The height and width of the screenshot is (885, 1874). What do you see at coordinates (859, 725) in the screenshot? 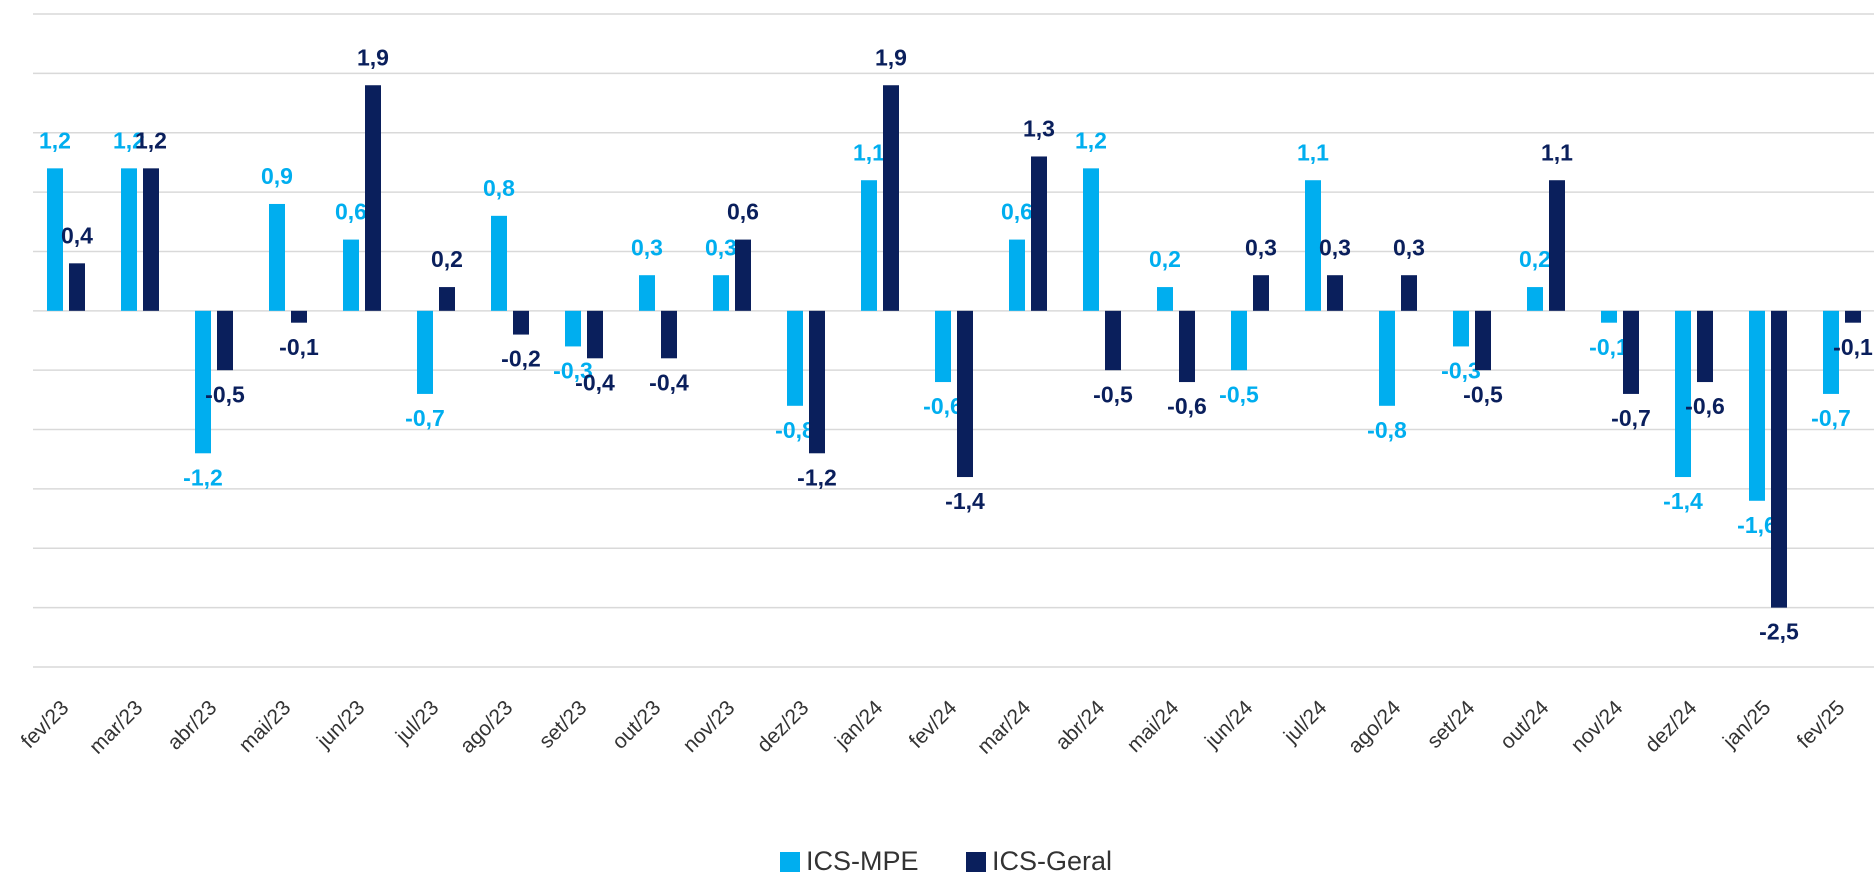
I see `x-tick-label: jan/24` at bounding box center [859, 725].